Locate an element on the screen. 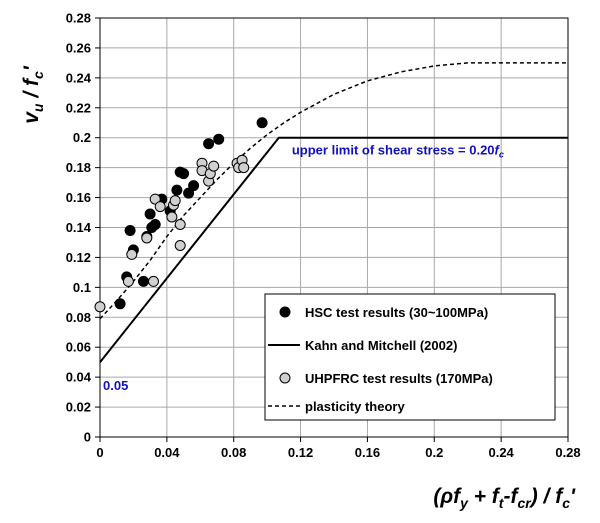 The image size is (600, 523). legend-label-hsc: HSC test results (30~100MPa) is located at coordinates (396, 312).